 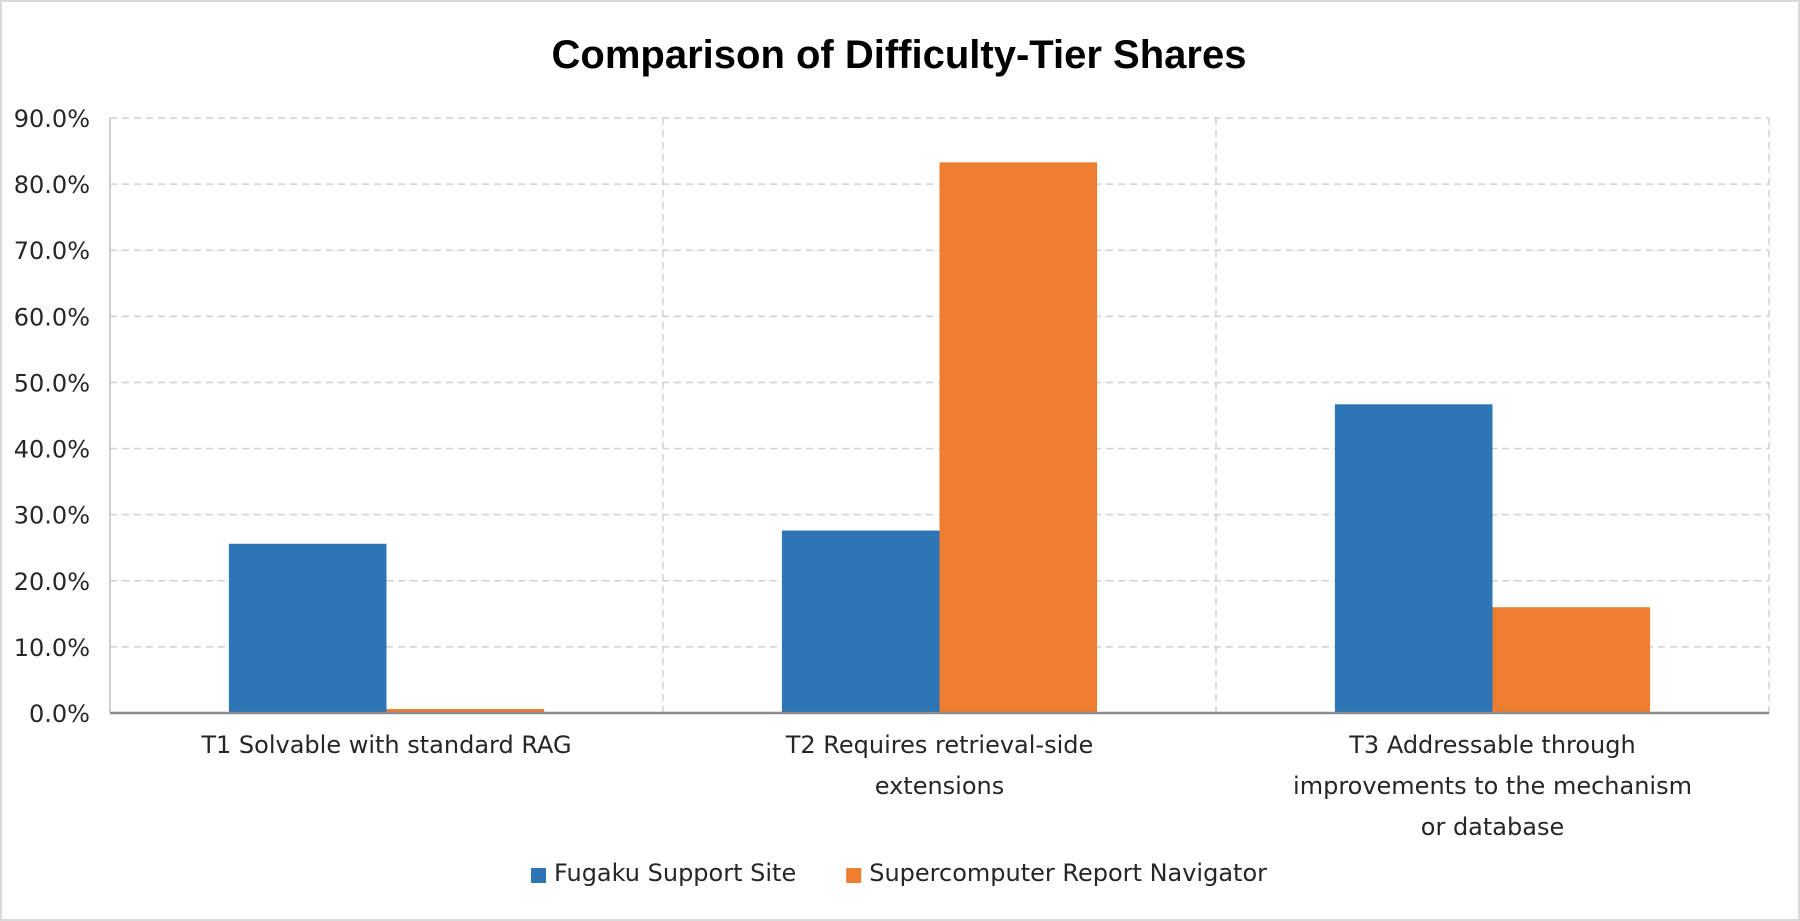 I want to click on x-category-label: T3 Addressable through, so click(x=1491, y=745).